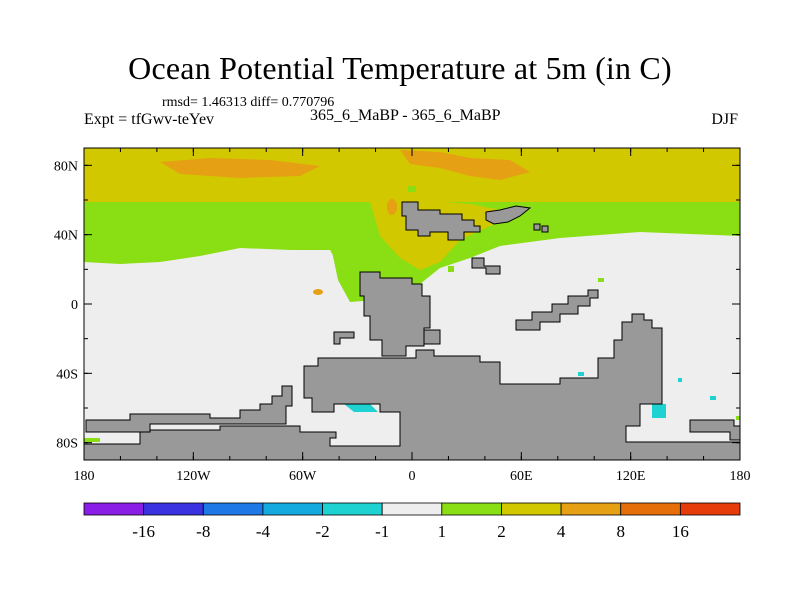  Describe the element at coordinates (412, 521) in the screenshot. I see `colorbar: -16 -8 -4 -2 -1 1 2 4 8 16` at that location.